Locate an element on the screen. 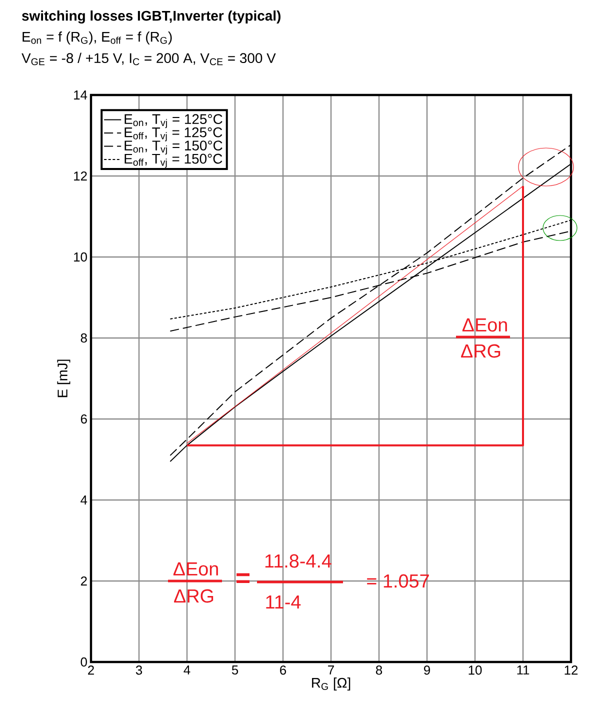  y-tick-label: 12 is located at coordinates (80, 176).